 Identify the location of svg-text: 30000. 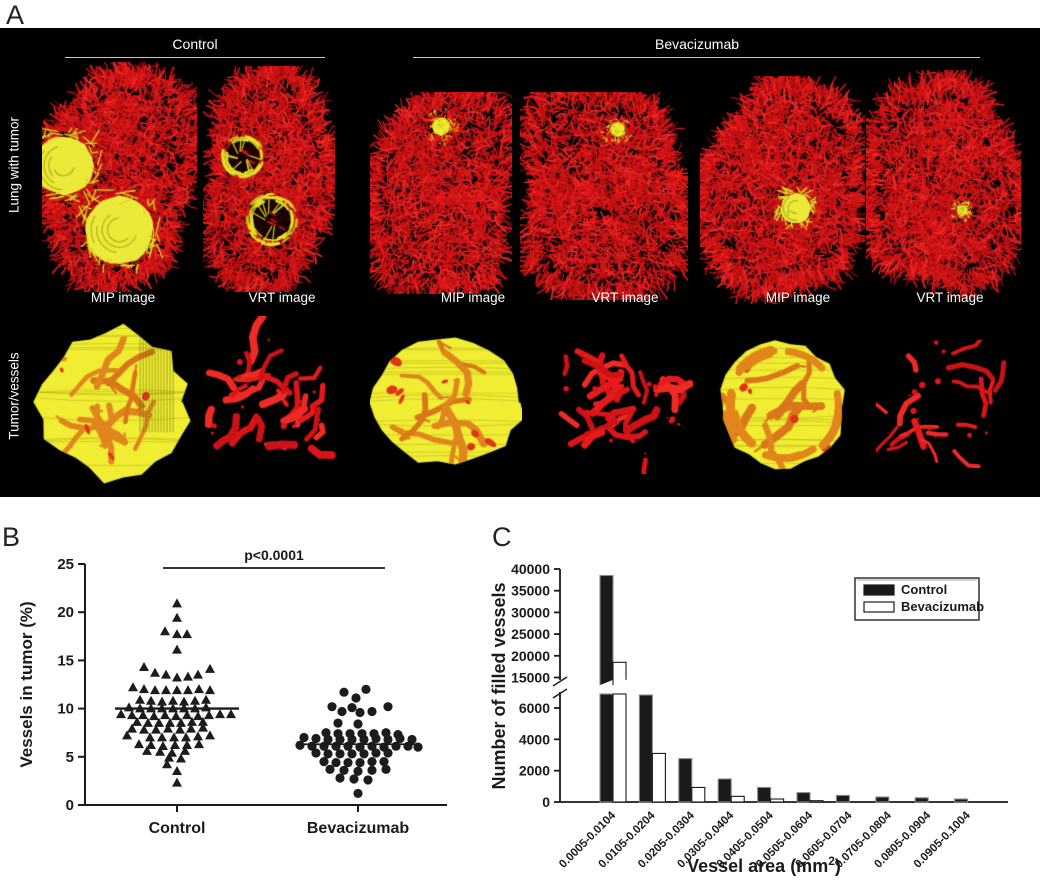
(530, 612).